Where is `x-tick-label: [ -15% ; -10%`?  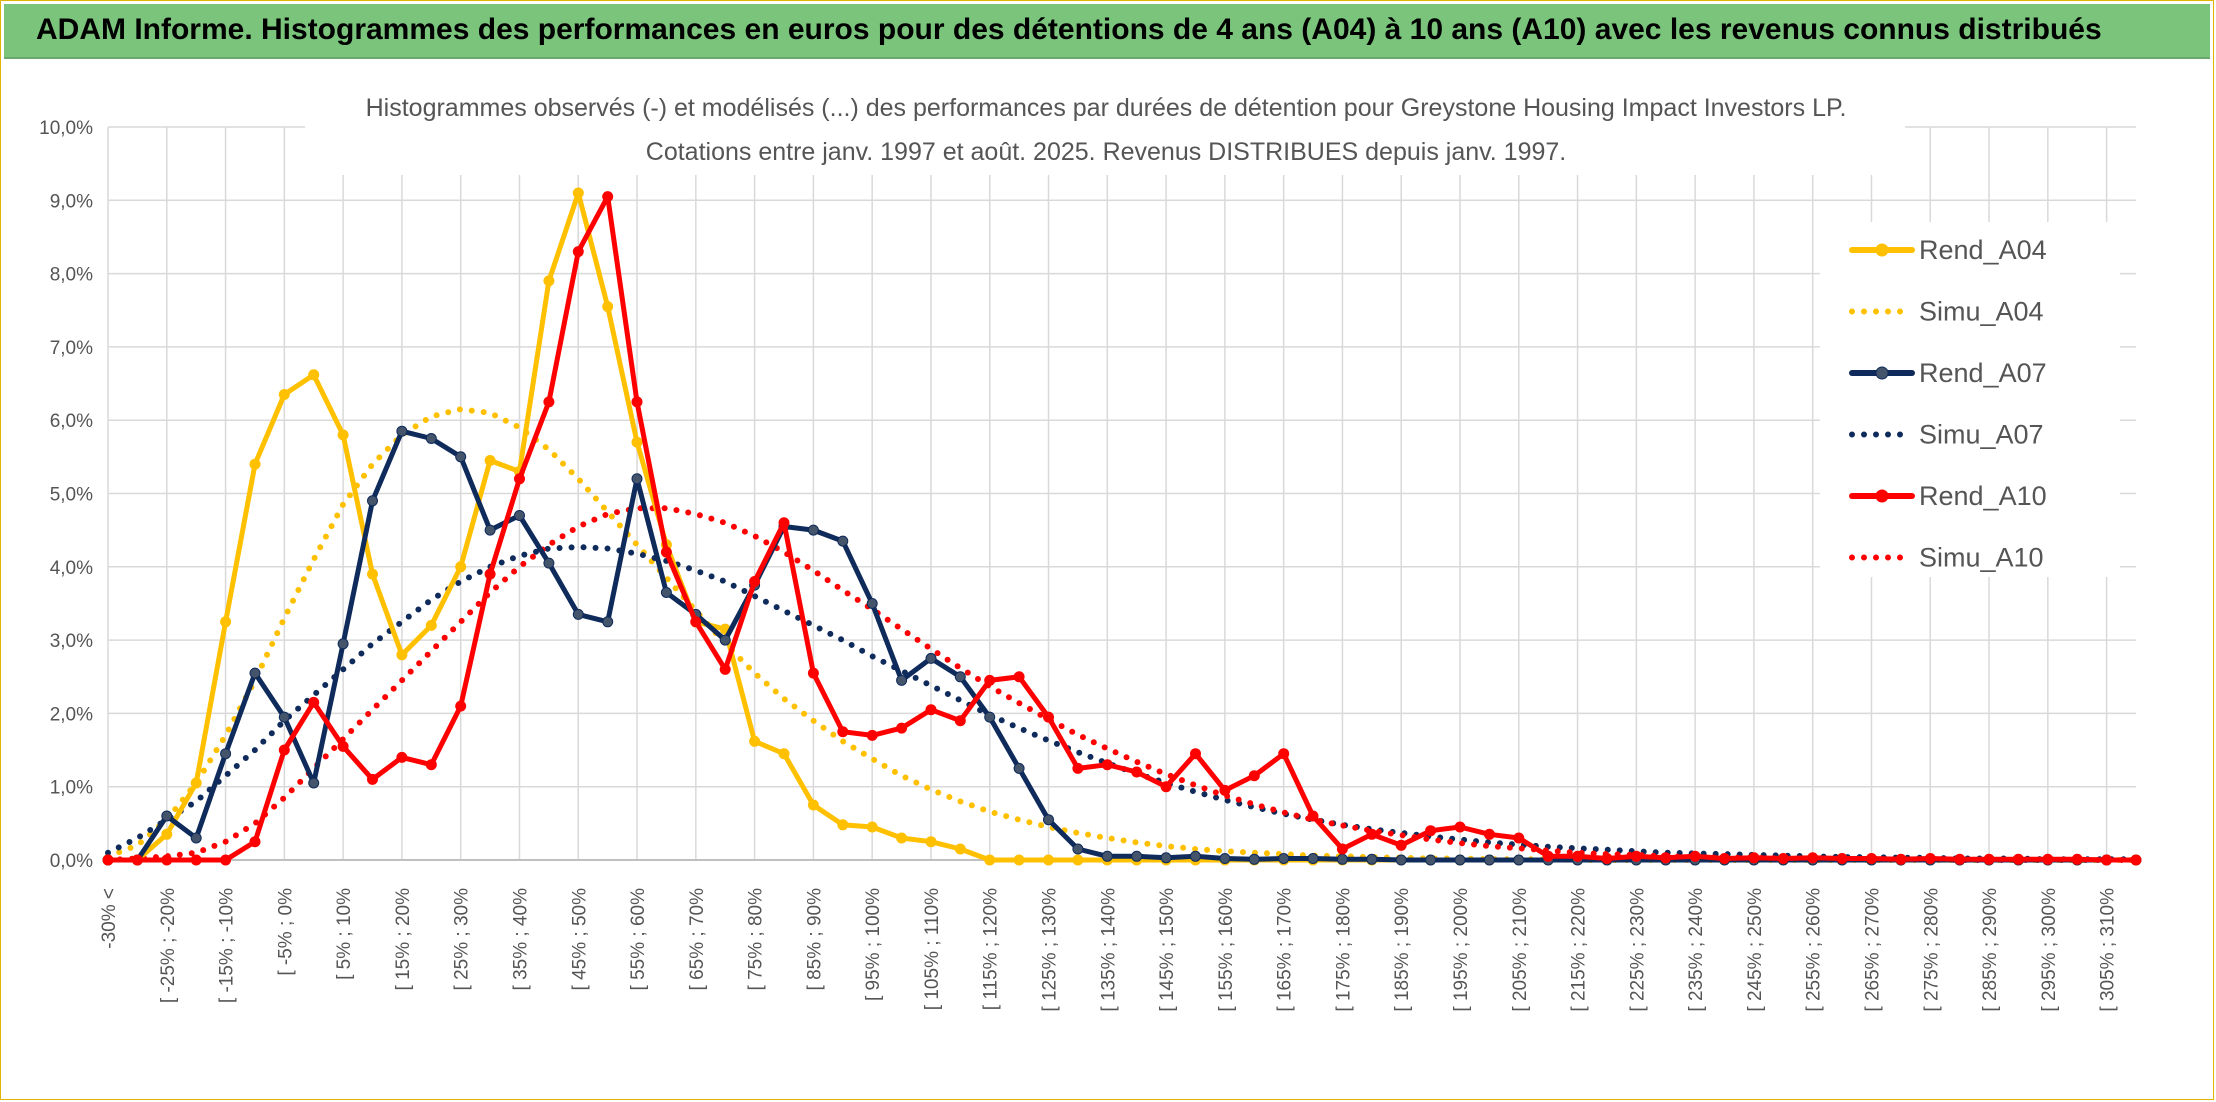
x-tick-label: [ -15% ; -10% is located at coordinates (227, 945).